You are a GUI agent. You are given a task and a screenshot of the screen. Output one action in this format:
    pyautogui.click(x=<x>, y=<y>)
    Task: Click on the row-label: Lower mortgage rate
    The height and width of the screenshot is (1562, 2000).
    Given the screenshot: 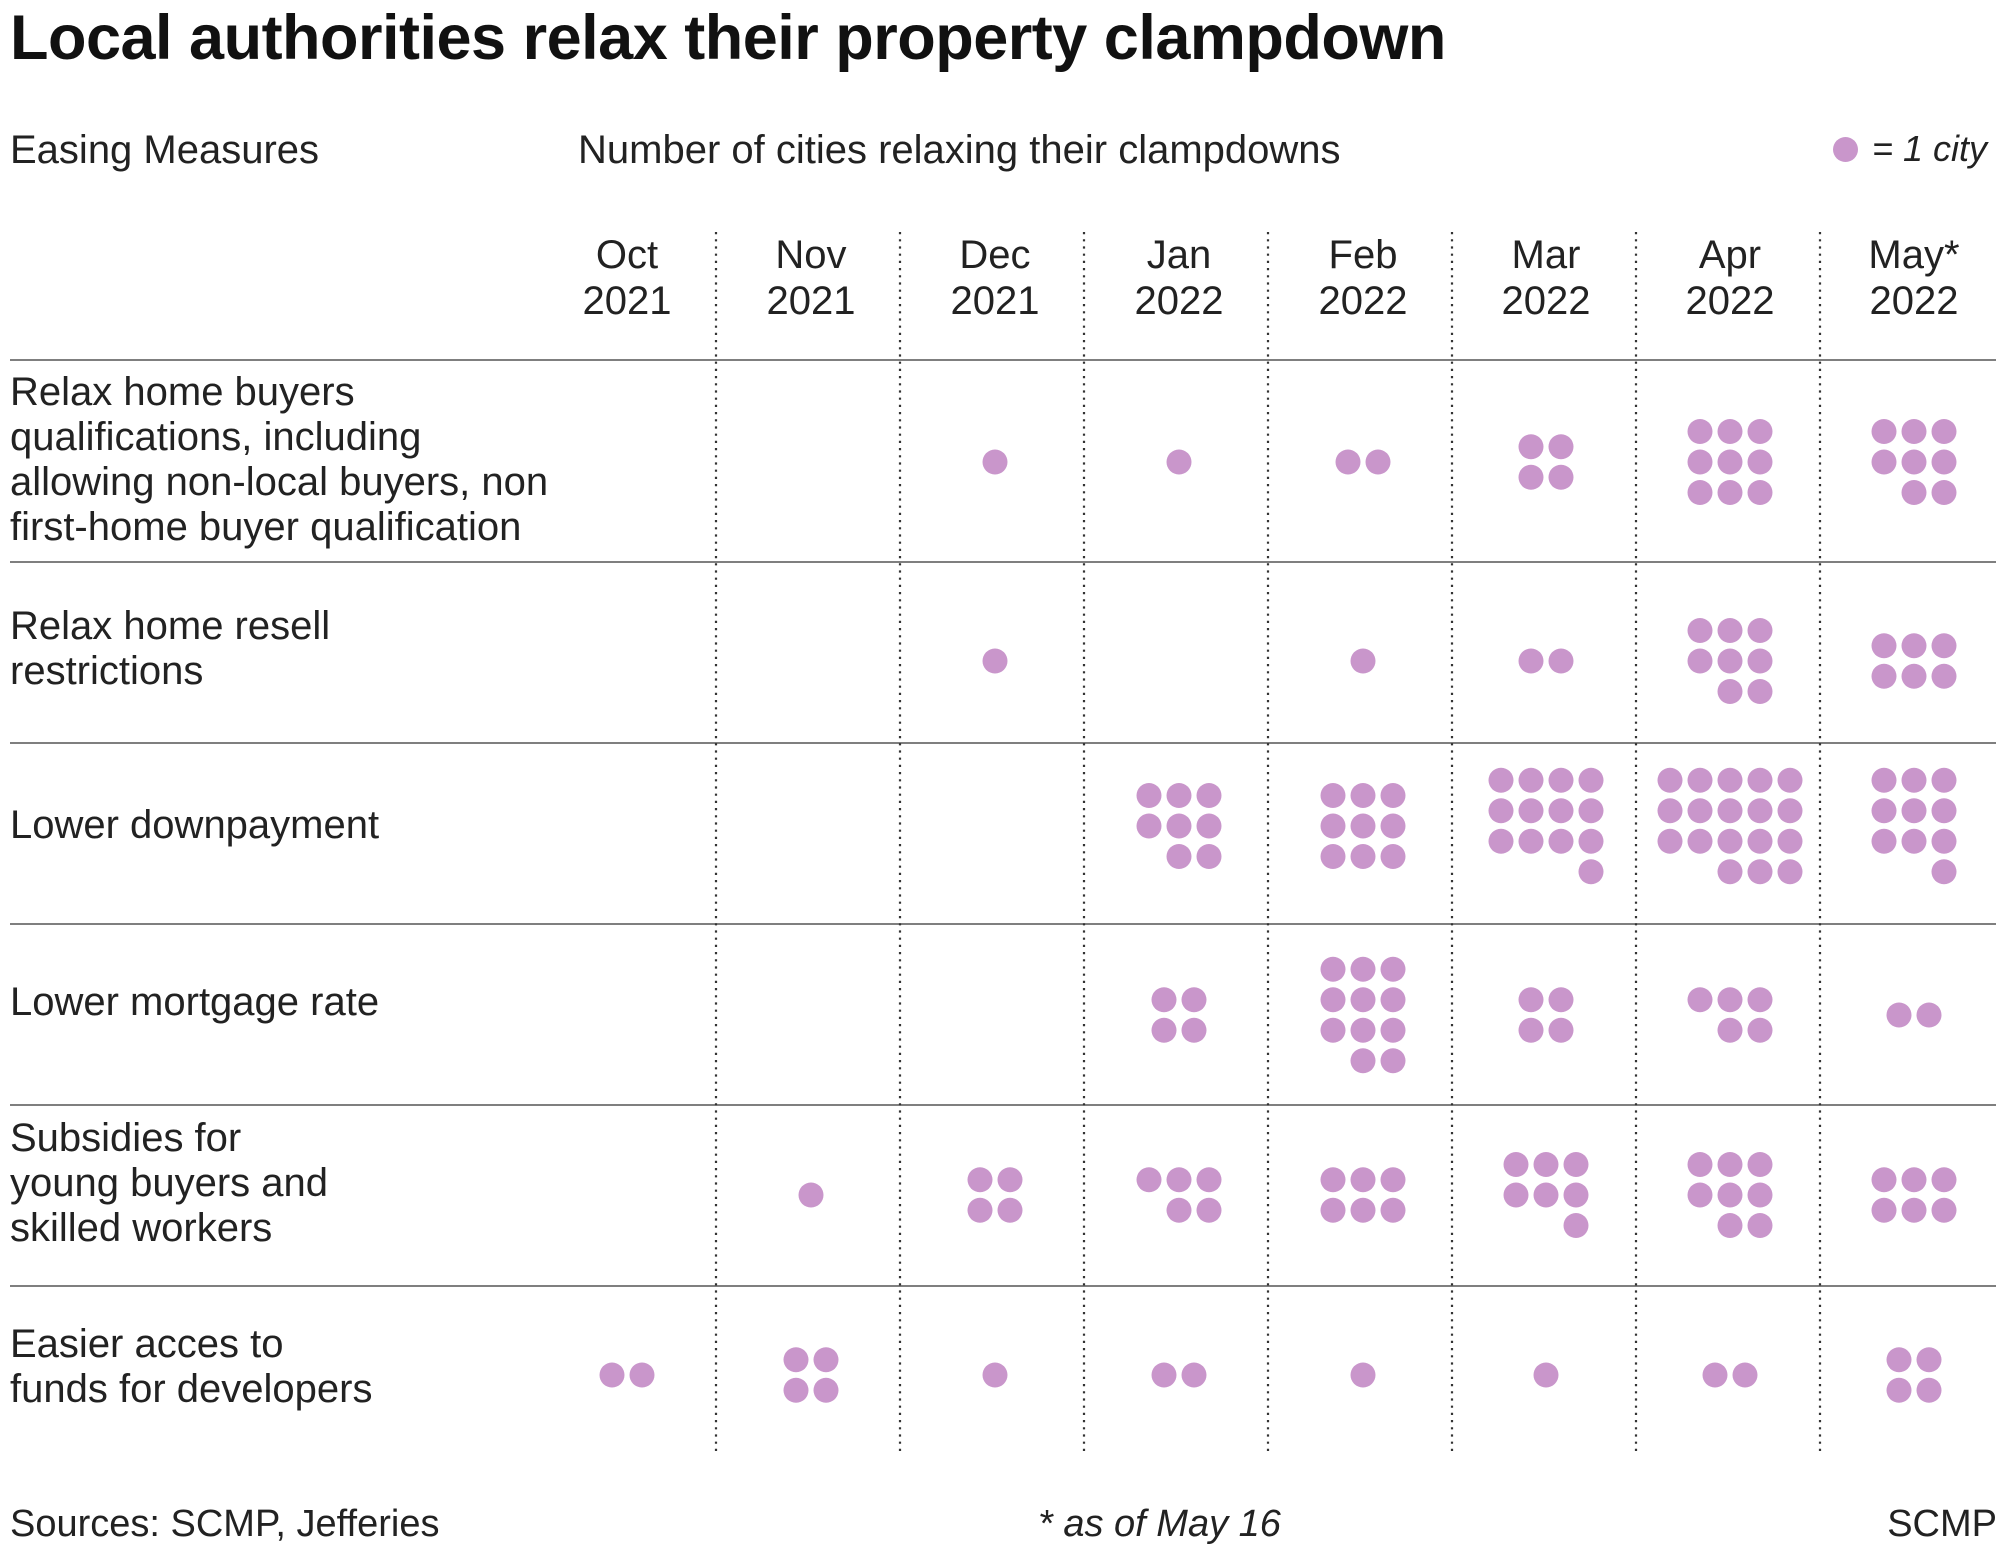 What is the action you would take?
    pyautogui.click(x=295, y=1002)
    